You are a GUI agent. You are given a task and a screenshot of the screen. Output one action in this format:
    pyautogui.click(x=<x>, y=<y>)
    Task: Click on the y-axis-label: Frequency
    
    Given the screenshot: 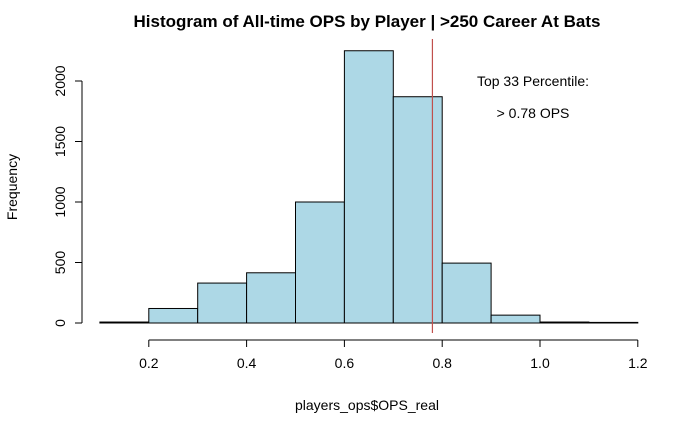 What is the action you would take?
    pyautogui.click(x=12, y=187)
    